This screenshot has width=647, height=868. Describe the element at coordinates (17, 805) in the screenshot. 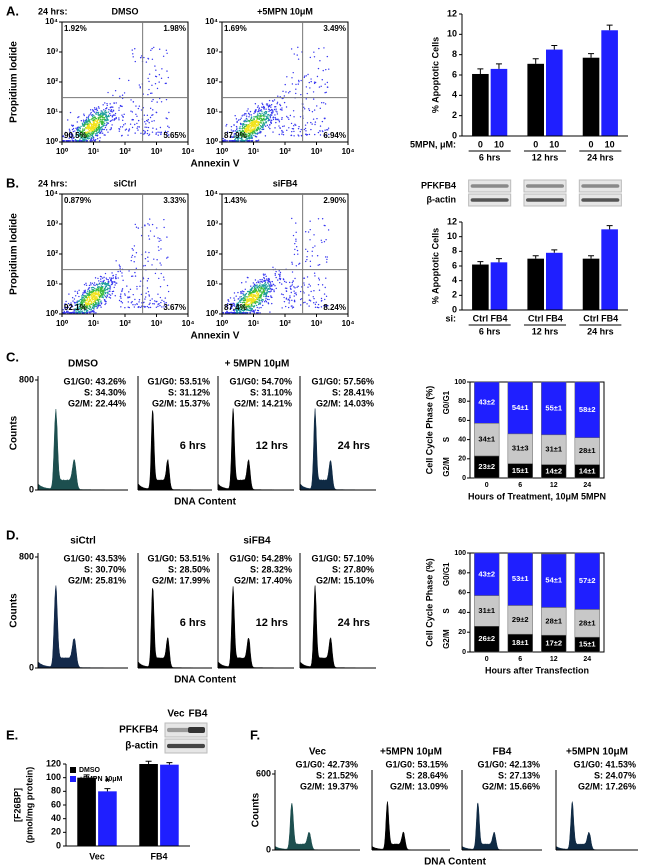

I see `y-axis-label: [F26BP]` at that location.